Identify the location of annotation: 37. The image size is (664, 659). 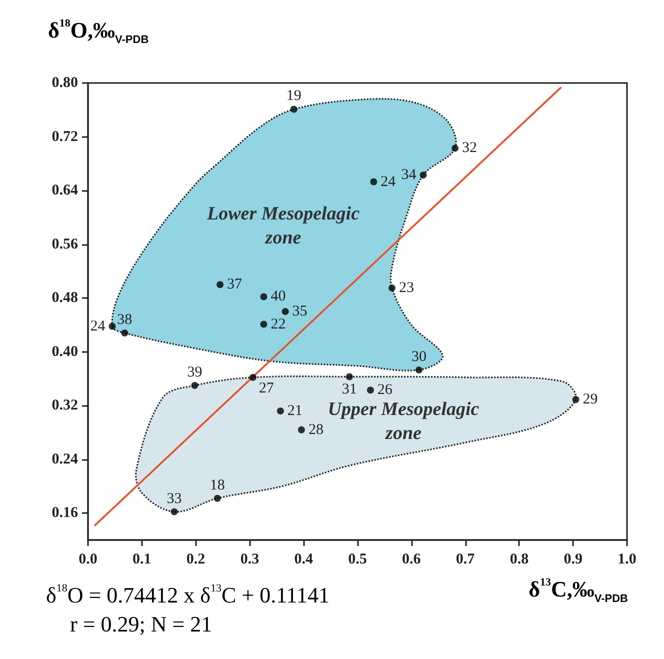
(235, 284).